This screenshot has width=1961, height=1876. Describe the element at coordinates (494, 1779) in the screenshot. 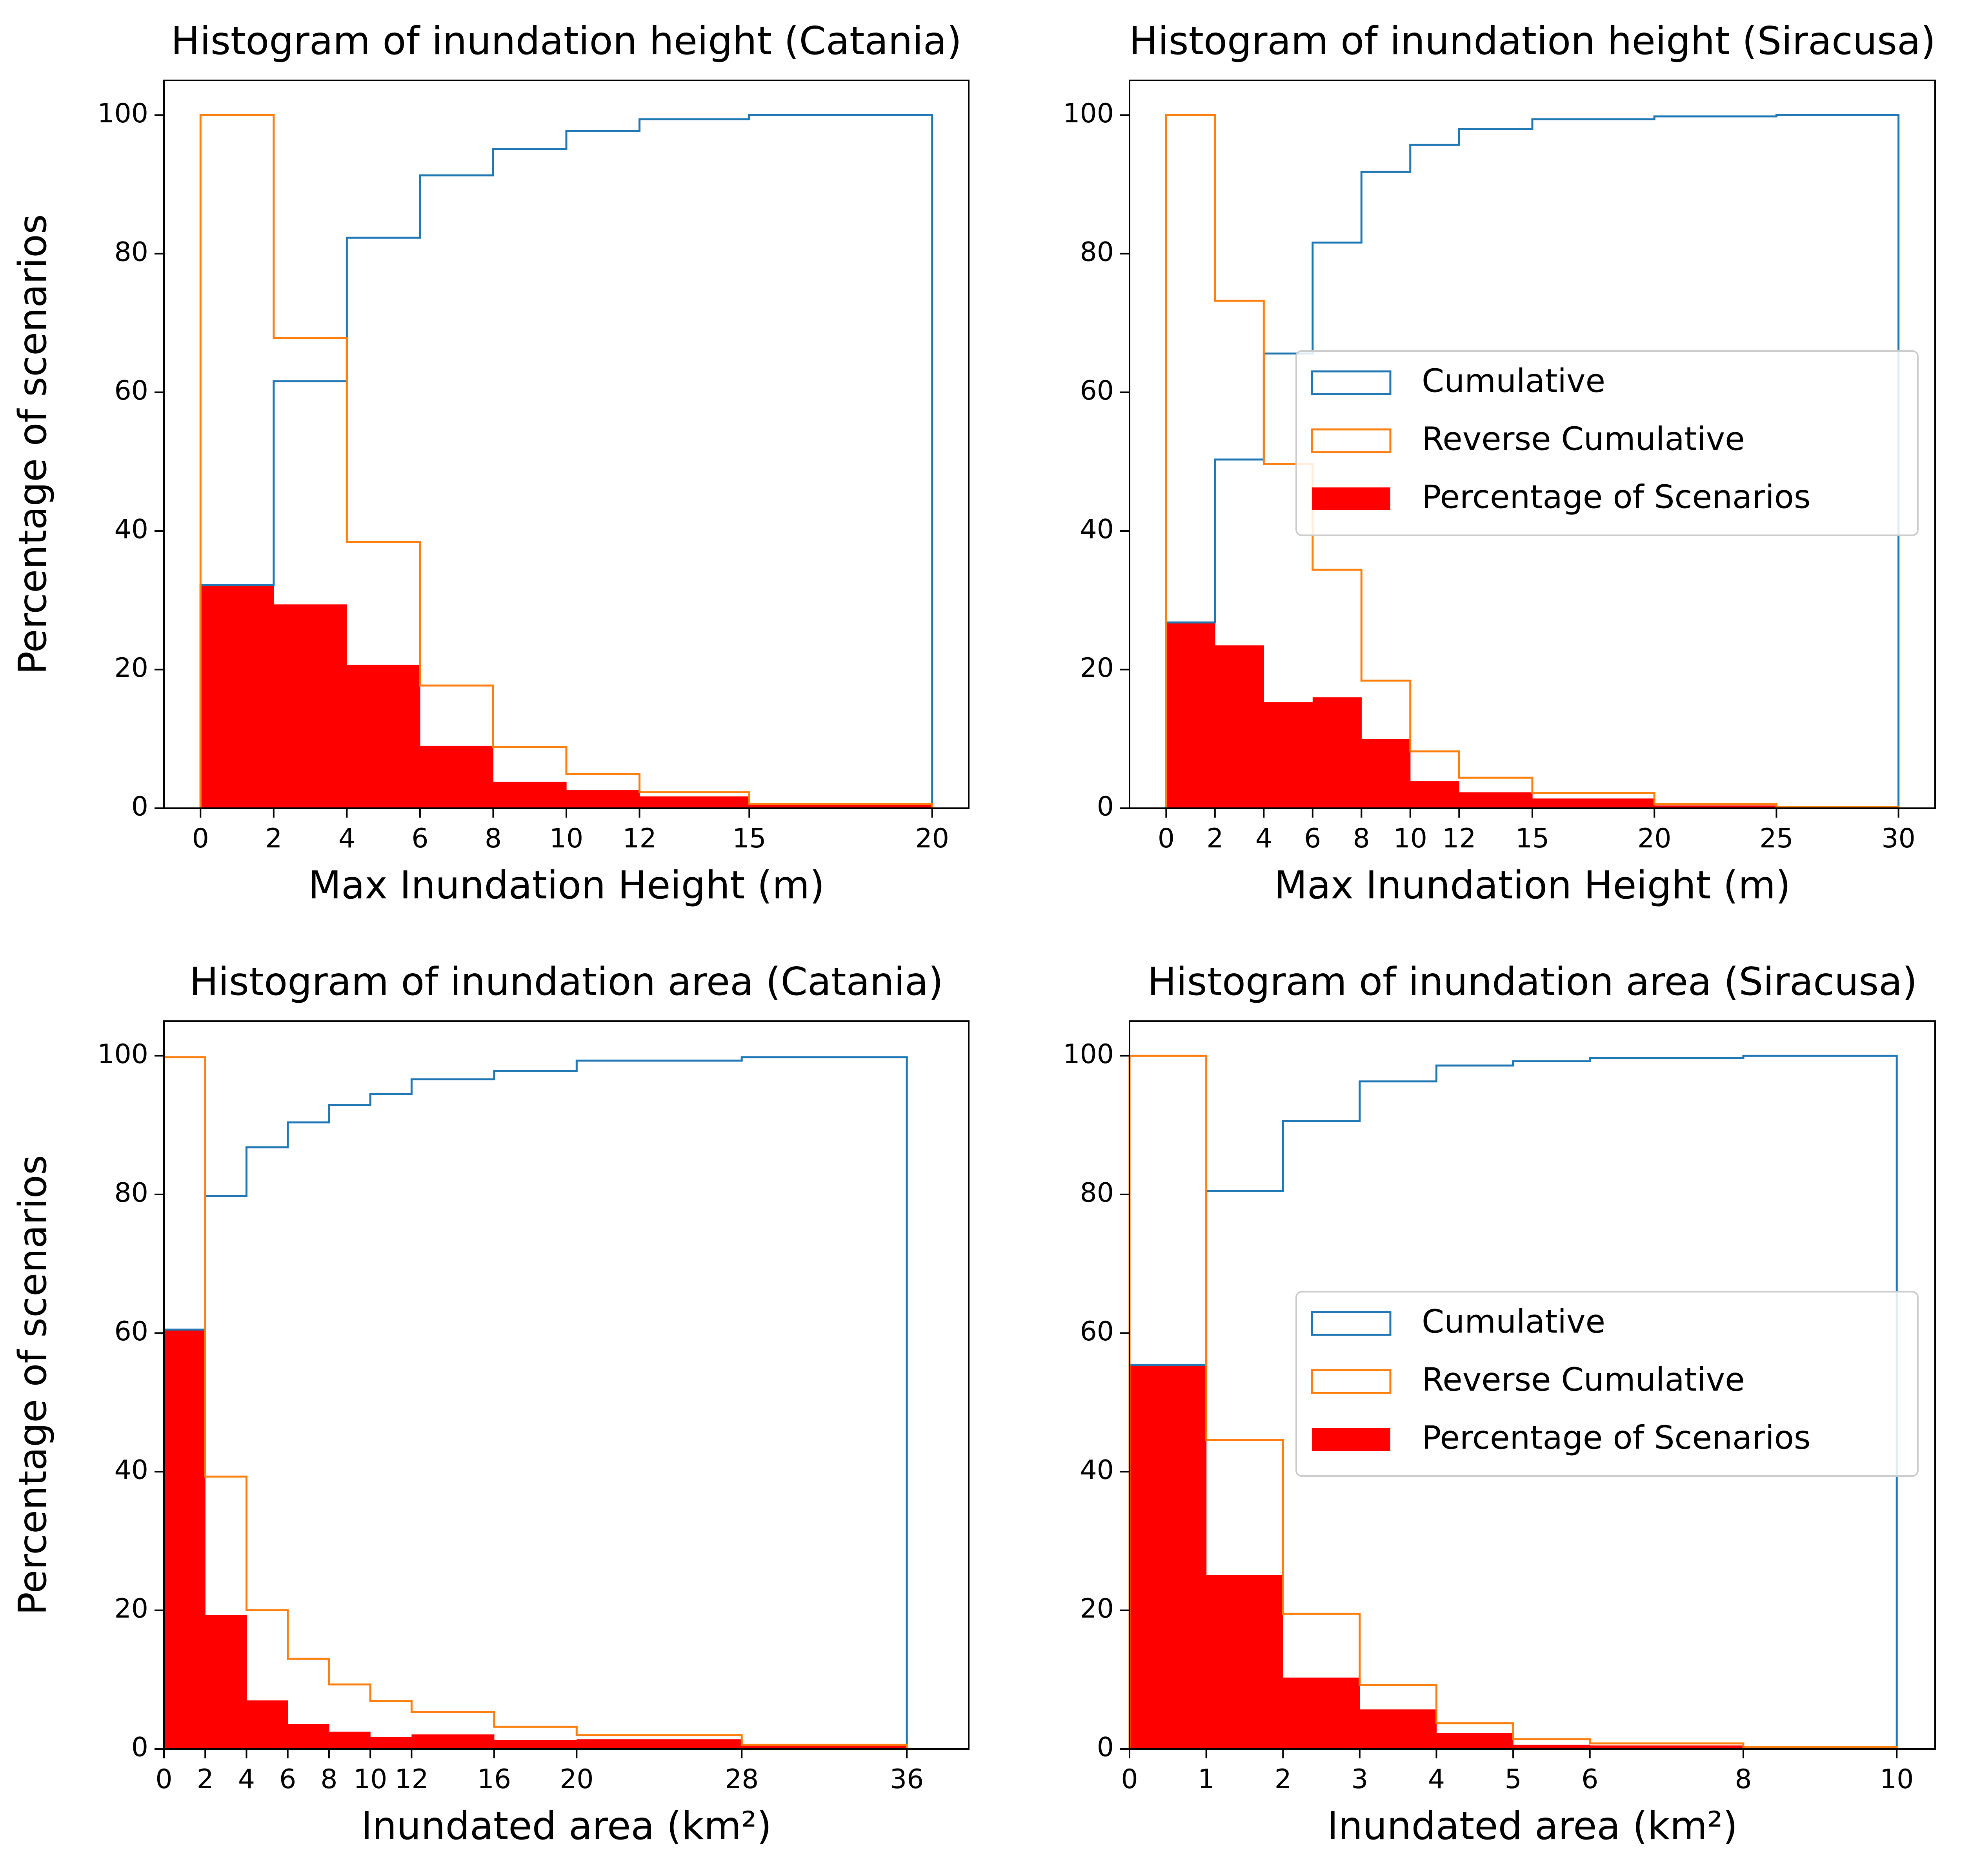

I see `x-tick-label: 16` at that location.